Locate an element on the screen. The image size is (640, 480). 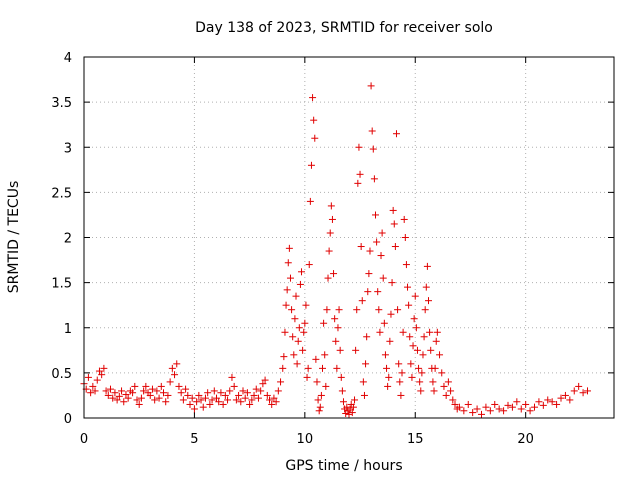
x-tick-label: 20 is located at coordinates (525, 439).